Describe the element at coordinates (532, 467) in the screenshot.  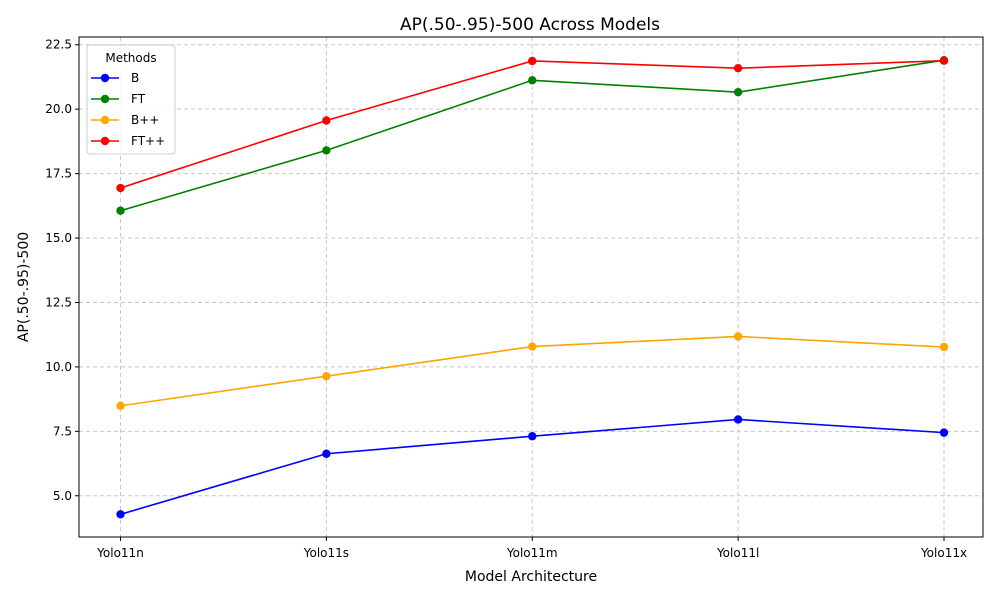
I see `series-b` at that location.